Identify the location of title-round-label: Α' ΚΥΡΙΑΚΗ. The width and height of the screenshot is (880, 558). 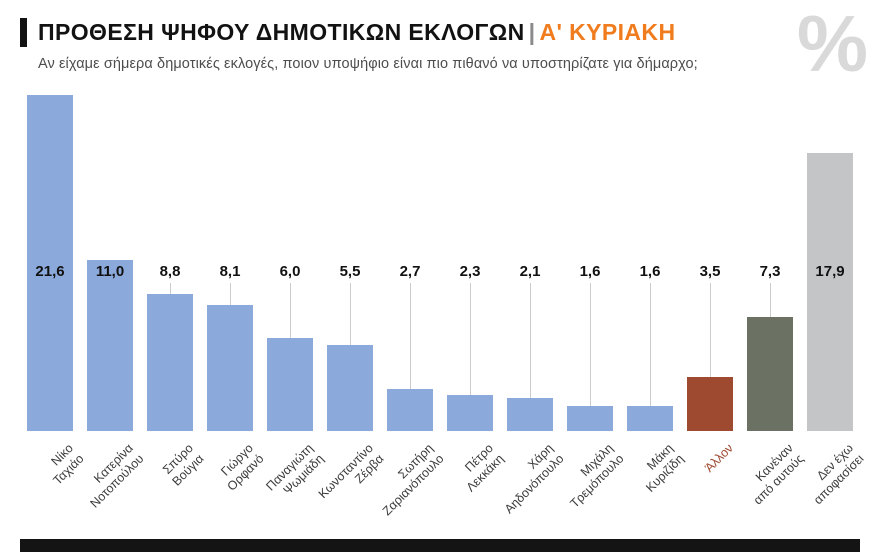
(607, 32).